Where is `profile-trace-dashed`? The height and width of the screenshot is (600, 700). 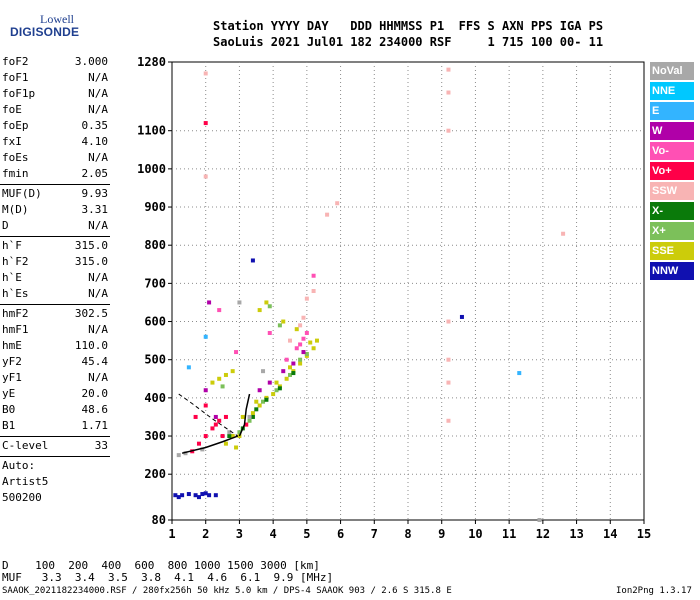
profile-trace-dashed is located at coordinates (208, 415).